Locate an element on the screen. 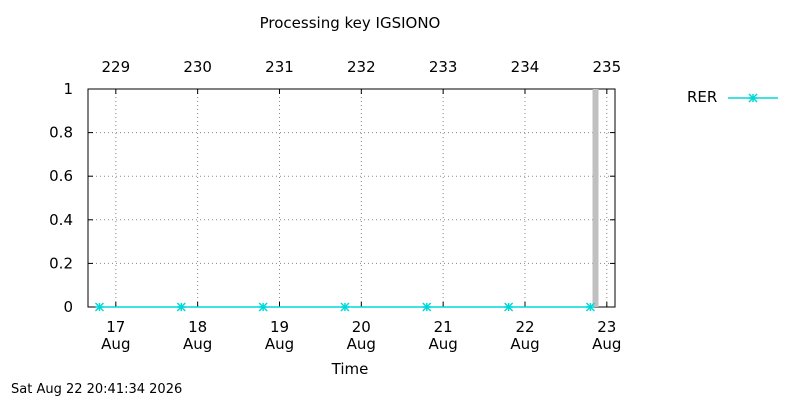 The width and height of the screenshot is (800, 400). x-tick-label-day: 20 is located at coordinates (361, 327).